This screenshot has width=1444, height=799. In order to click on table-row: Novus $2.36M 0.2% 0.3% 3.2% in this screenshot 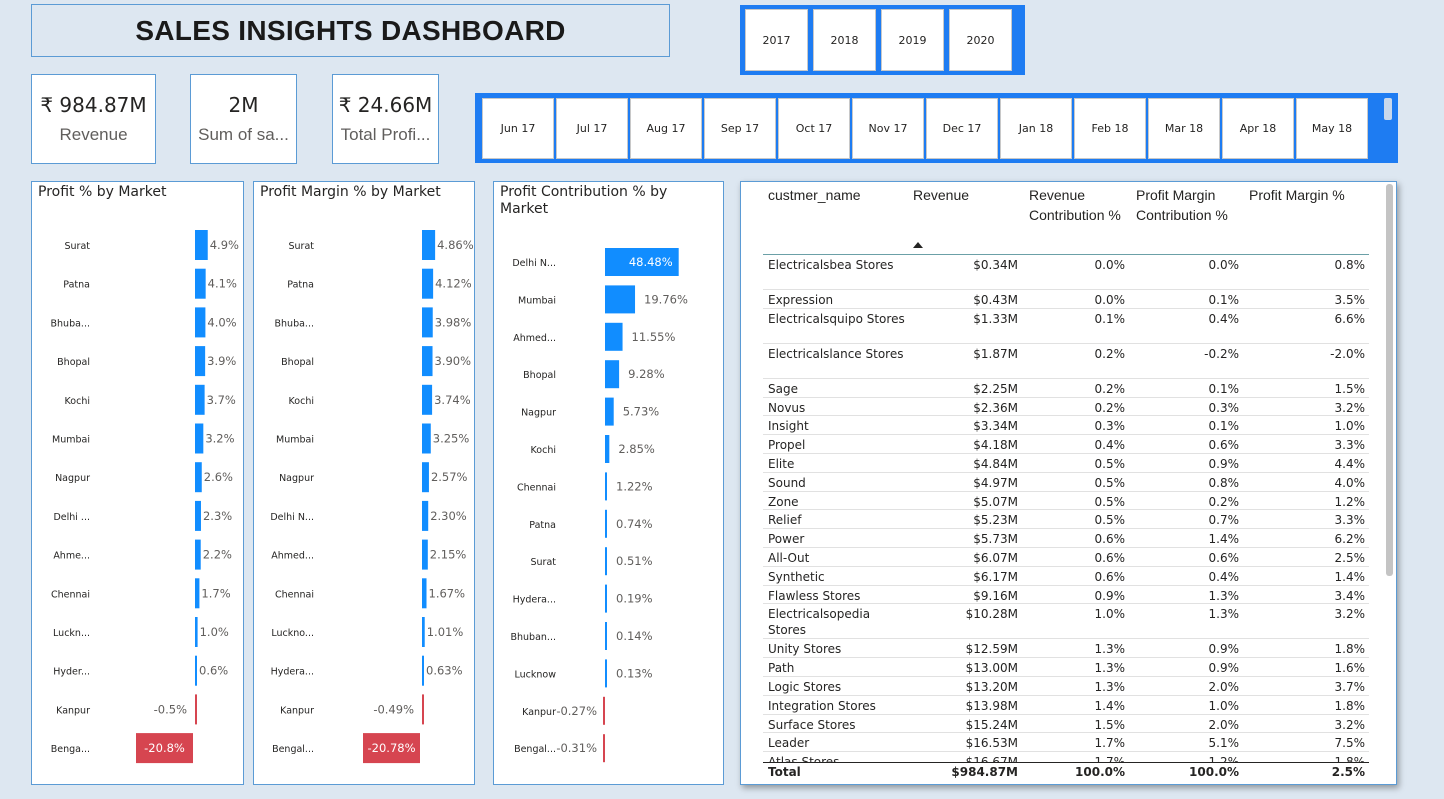, I will do `click(1066, 407)`.